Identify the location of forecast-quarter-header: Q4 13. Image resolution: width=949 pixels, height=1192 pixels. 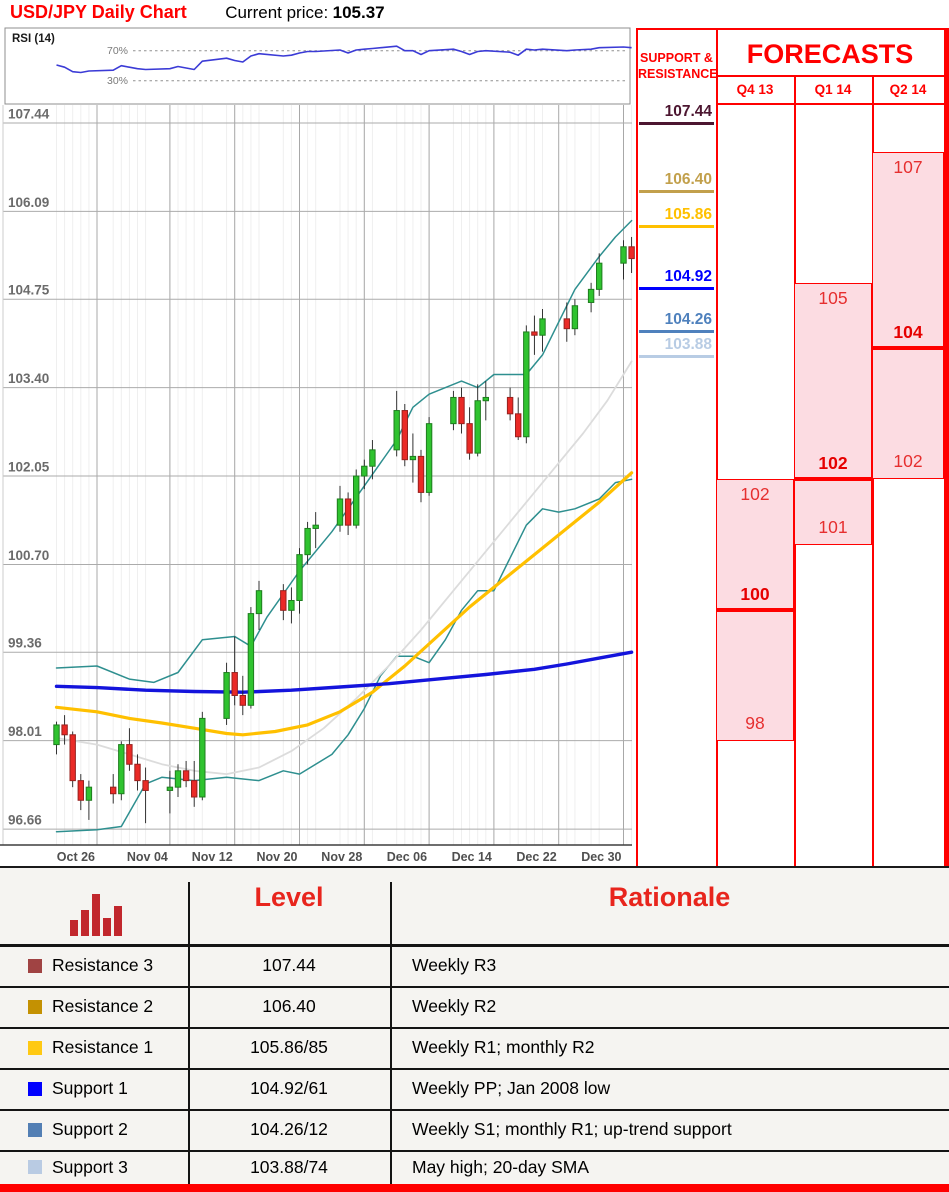
(755, 89).